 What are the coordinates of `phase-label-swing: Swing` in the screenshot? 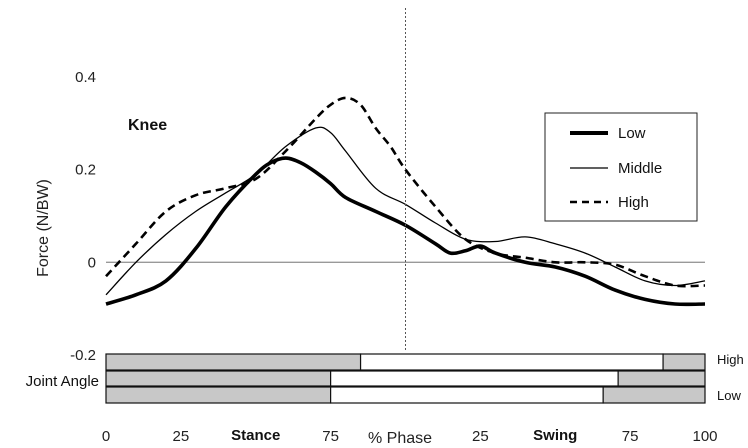 It's located at (555, 435).